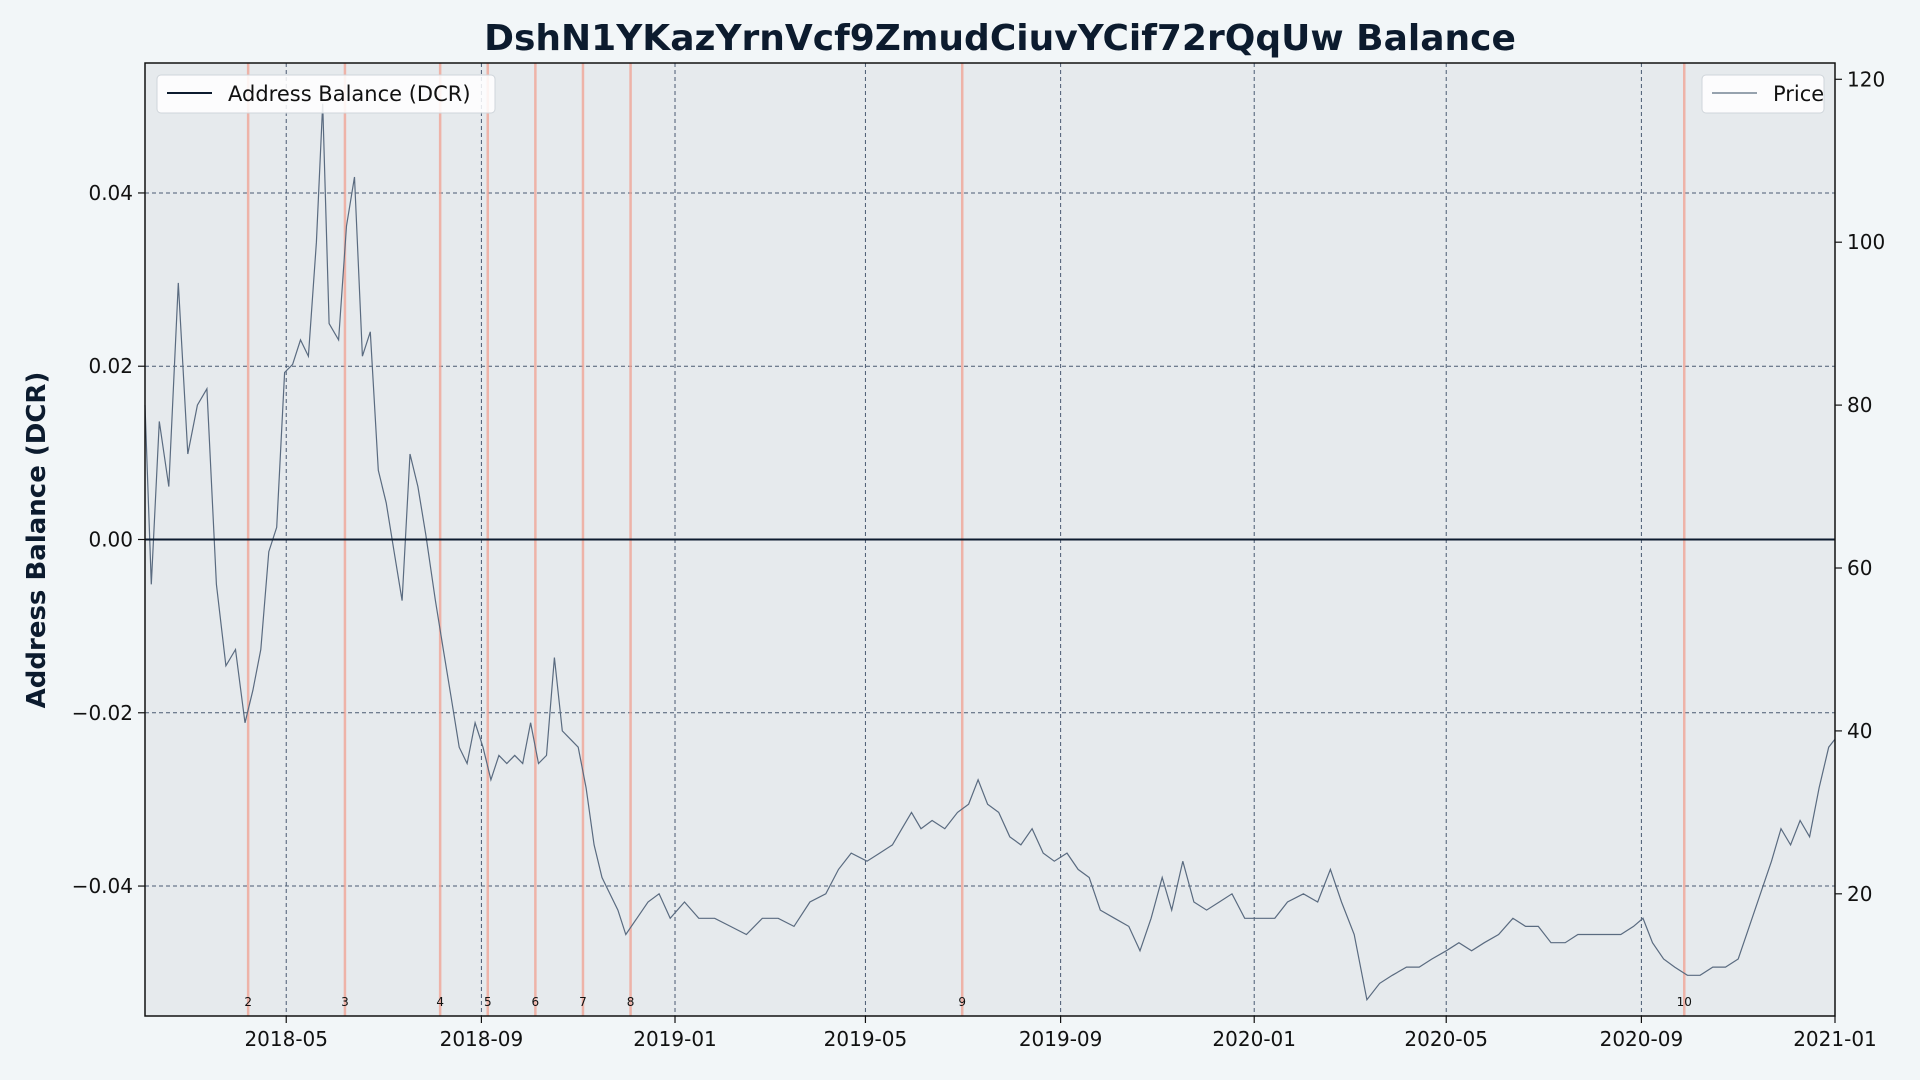  What do you see at coordinates (990, 94) in the screenshot?
I see `legends: Address Balance (DCR) Price` at bounding box center [990, 94].